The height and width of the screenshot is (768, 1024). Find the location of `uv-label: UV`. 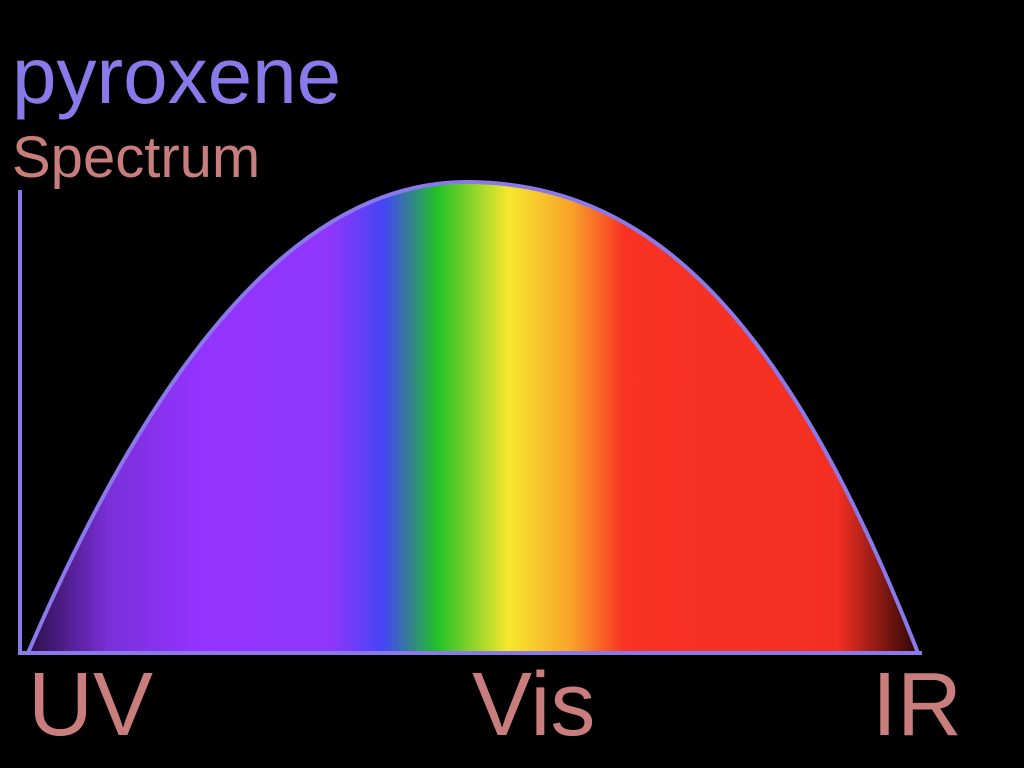

uv-label: UV is located at coordinates (91, 705).